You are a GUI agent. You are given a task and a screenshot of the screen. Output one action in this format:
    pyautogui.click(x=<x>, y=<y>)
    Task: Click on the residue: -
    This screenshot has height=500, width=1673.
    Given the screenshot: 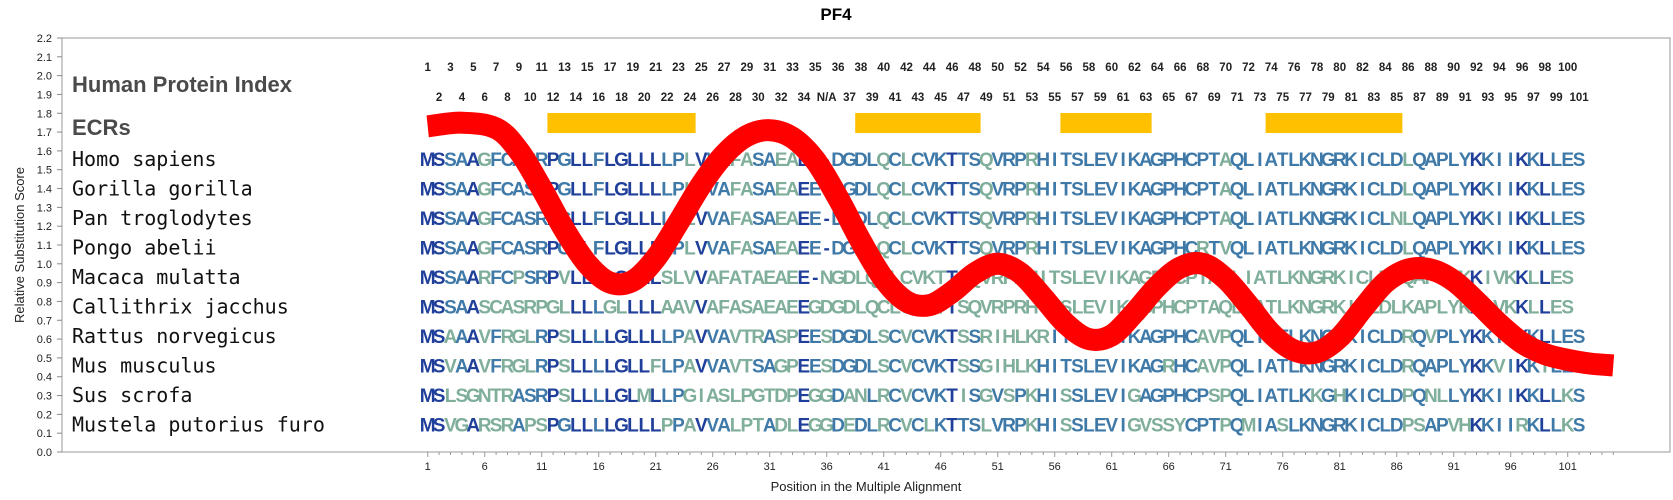 What is the action you would take?
    pyautogui.click(x=815, y=278)
    